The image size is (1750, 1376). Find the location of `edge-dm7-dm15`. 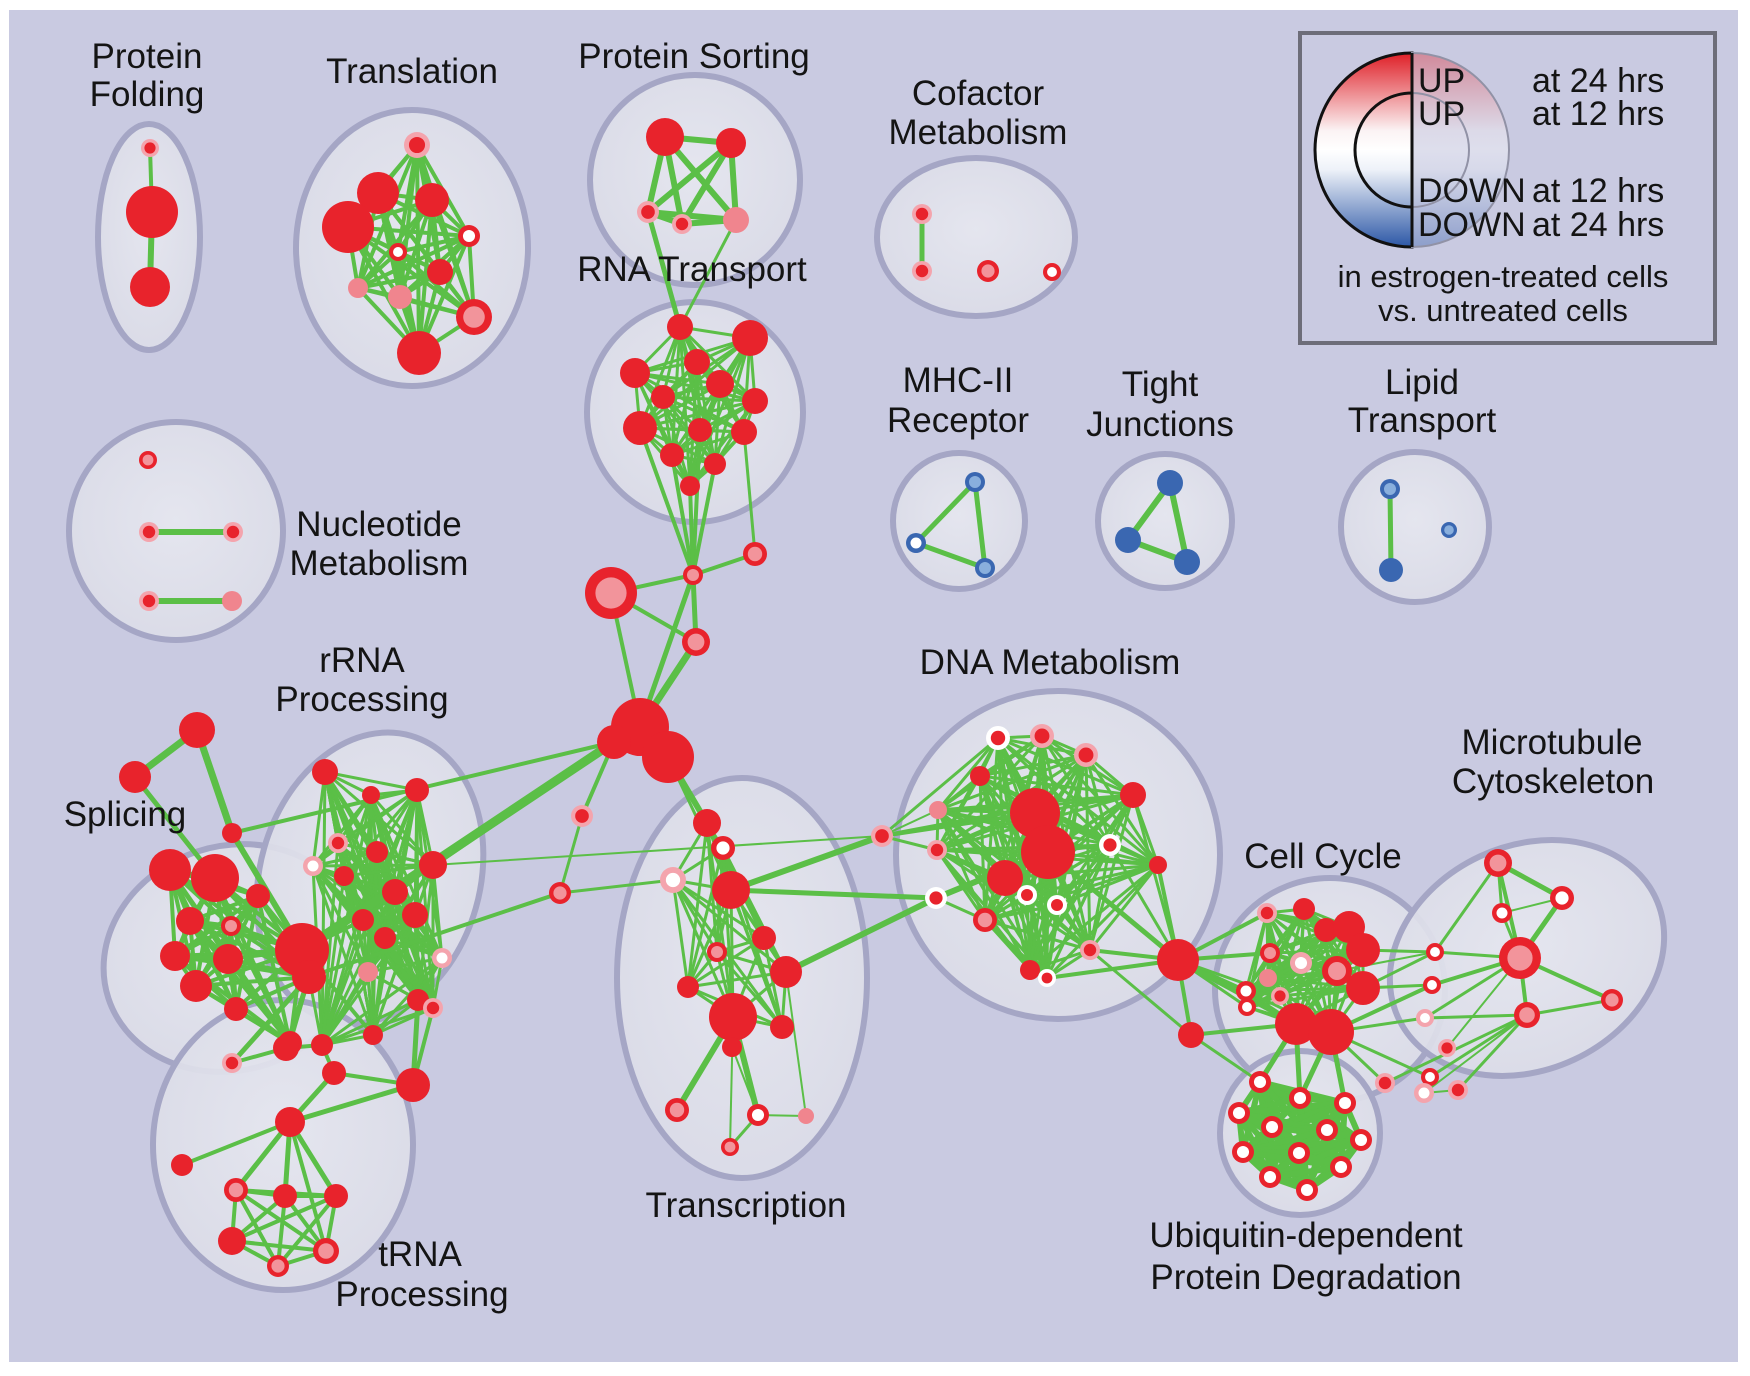

edge-dm7-dm15 is located at coordinates (1111, 872).